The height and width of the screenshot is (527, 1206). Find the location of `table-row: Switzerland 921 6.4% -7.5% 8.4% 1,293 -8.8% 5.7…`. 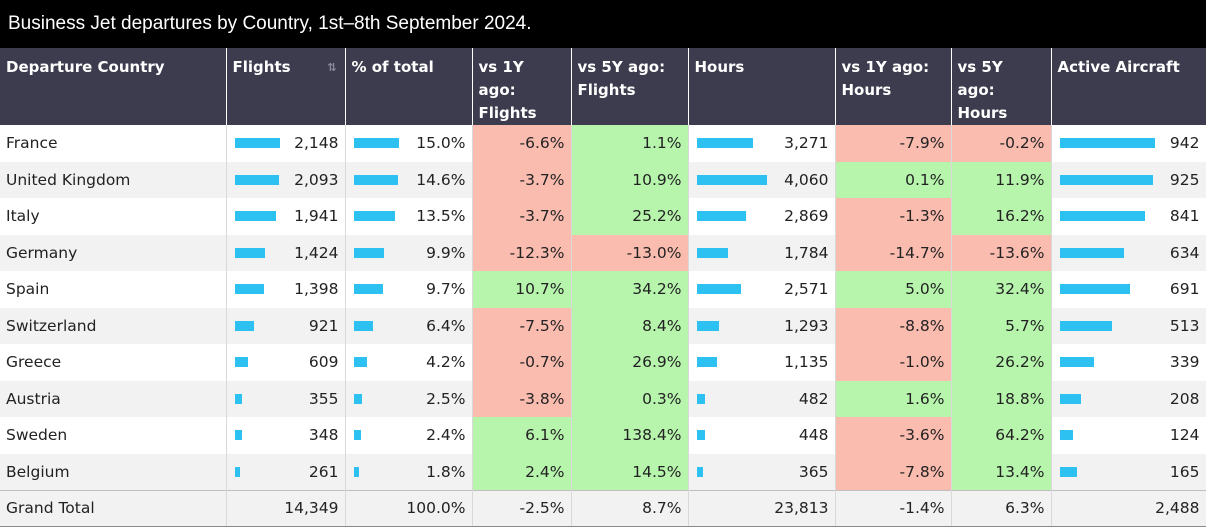

table-row: Switzerland 921 6.4% -7.5% 8.4% 1,293 -8.8% 5.7… is located at coordinates (603, 325).